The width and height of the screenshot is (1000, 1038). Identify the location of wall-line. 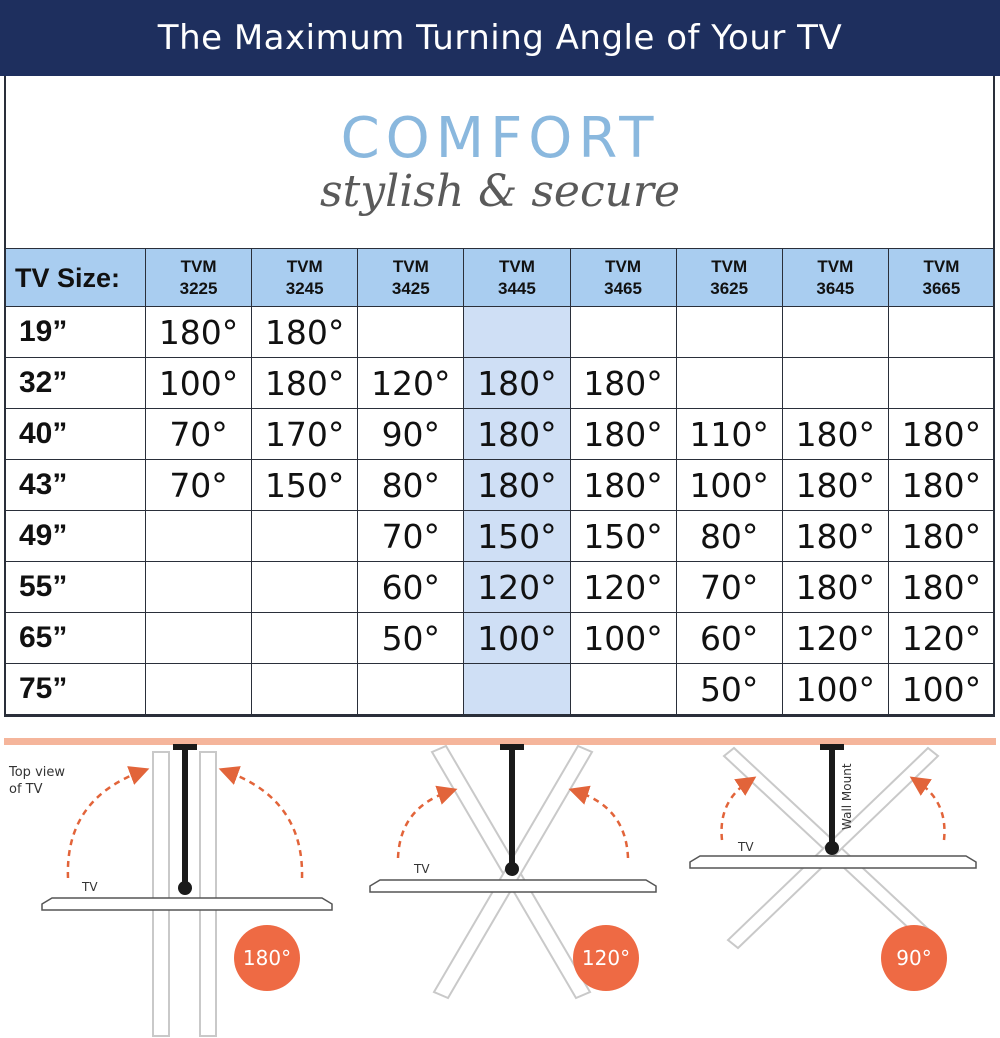
(500, 741).